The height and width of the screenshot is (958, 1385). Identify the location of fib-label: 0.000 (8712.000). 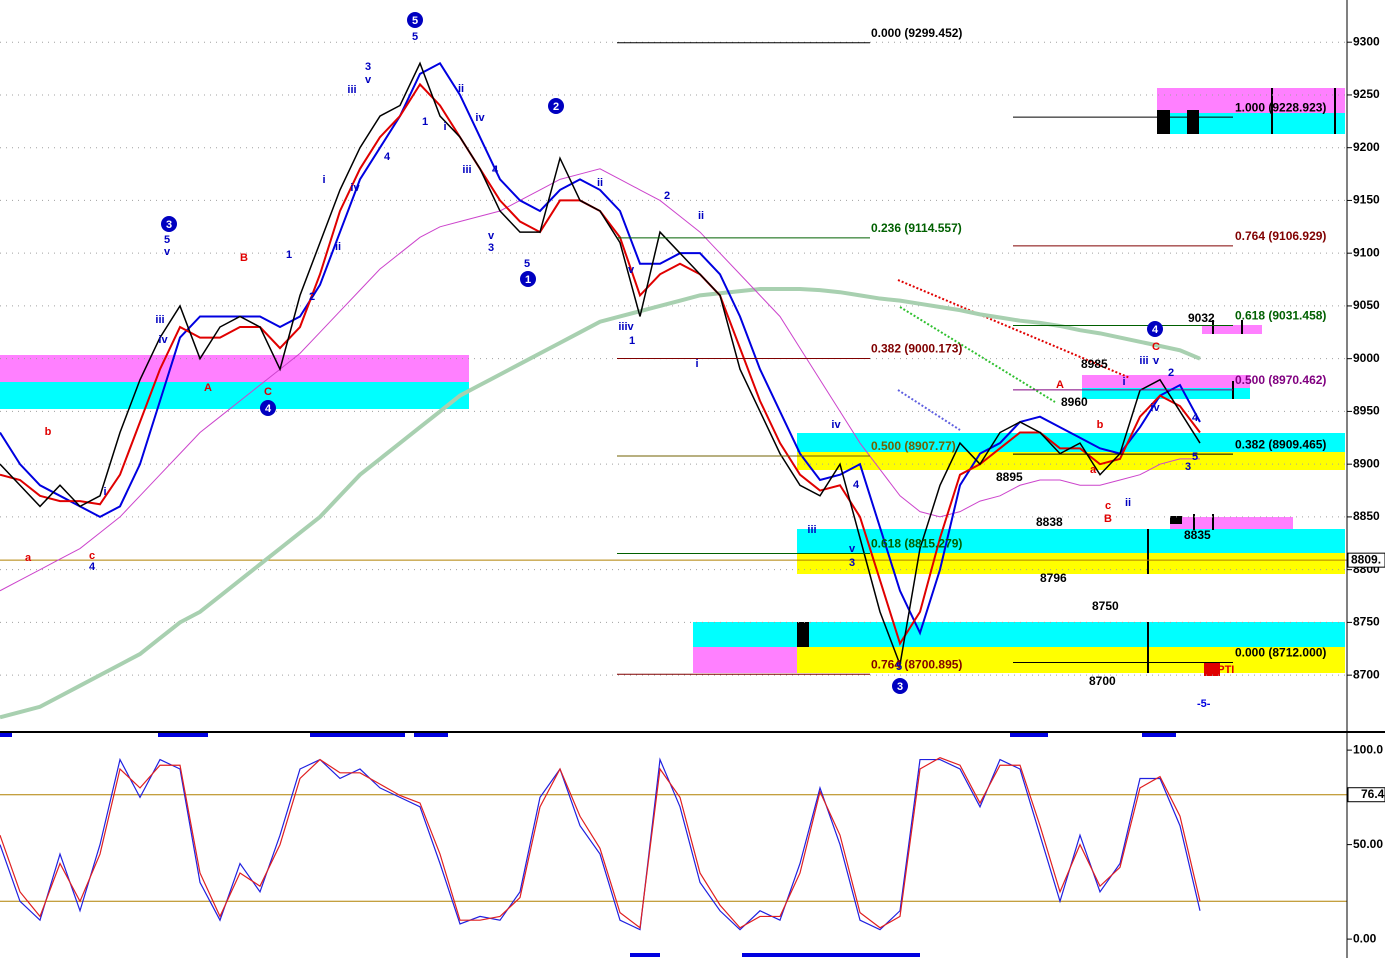
(1280, 653).